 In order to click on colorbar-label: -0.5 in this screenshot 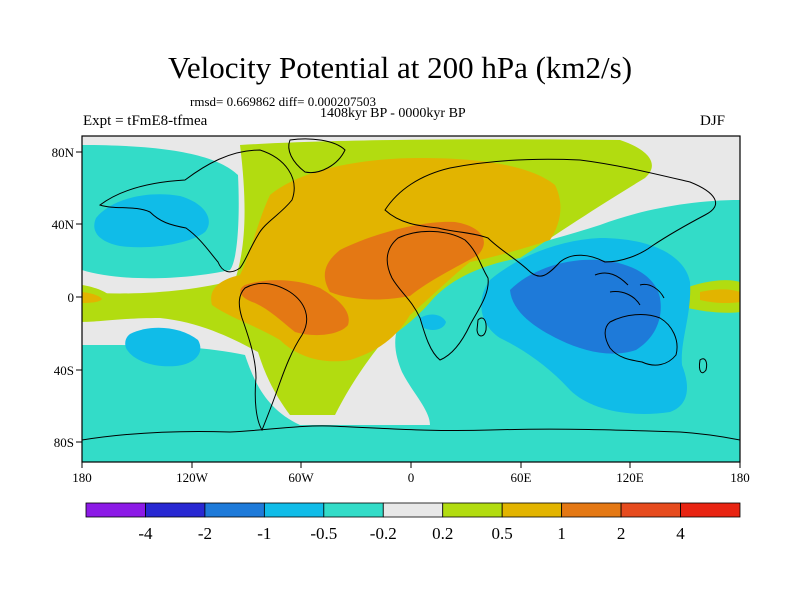, I will do `click(323, 533)`.